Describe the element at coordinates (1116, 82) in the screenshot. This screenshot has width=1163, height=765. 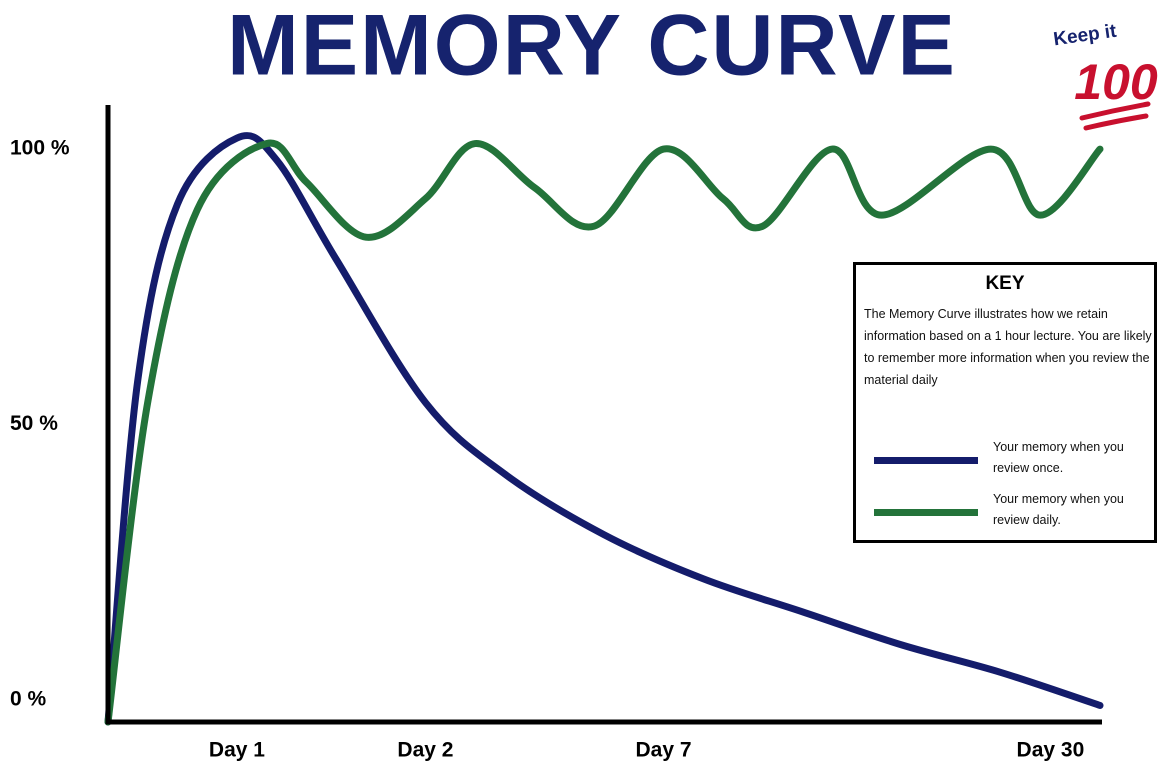
I see `badge-number: 100` at that location.